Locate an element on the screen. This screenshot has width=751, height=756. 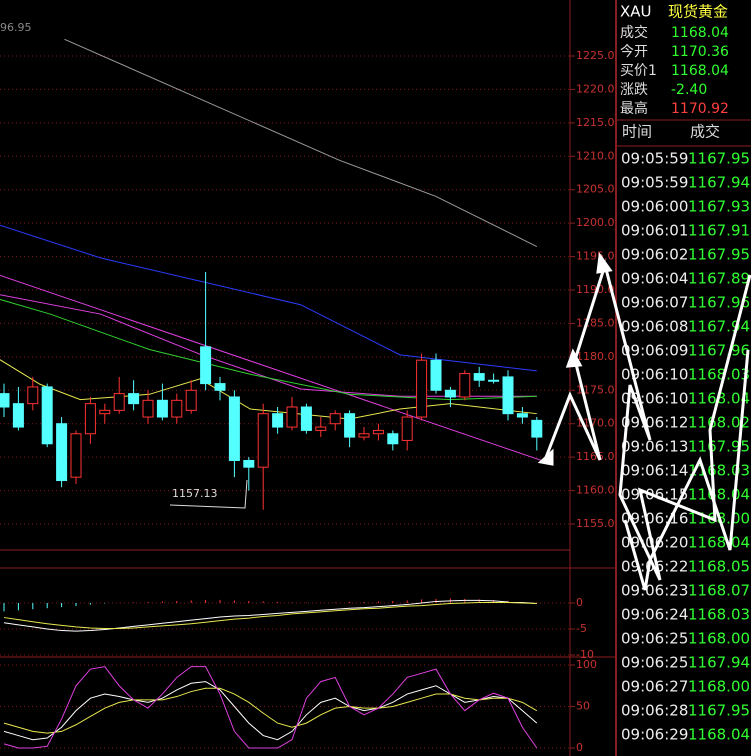
trade-time: 09:06:25 is located at coordinates (654, 639).